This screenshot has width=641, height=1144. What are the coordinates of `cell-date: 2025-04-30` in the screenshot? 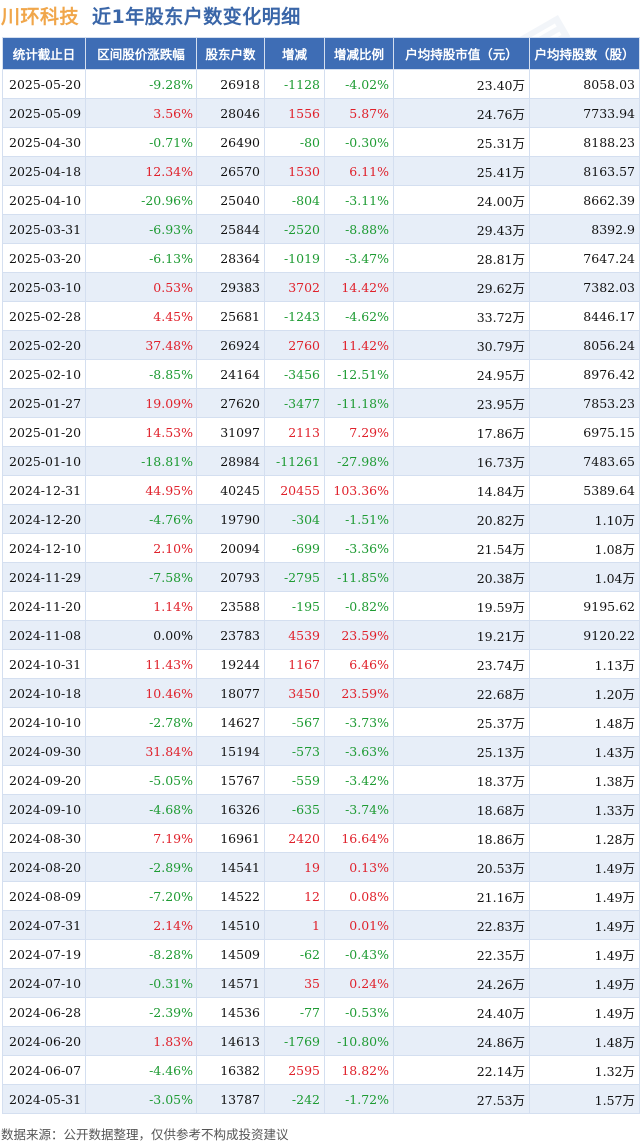 It's located at (44, 142).